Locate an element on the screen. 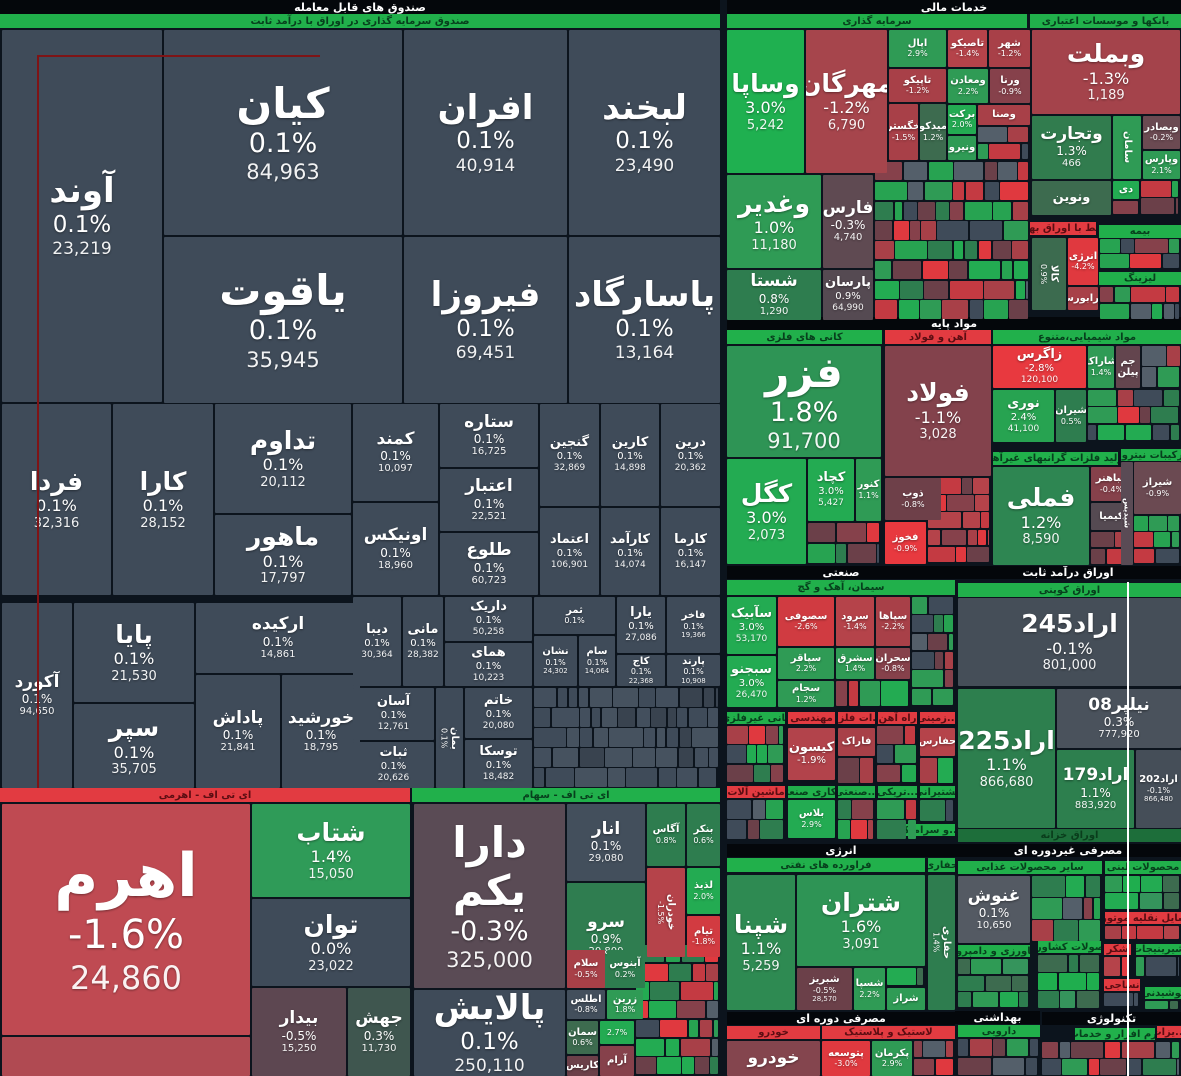  stock-tile: سامان is located at coordinates (1127, 147).